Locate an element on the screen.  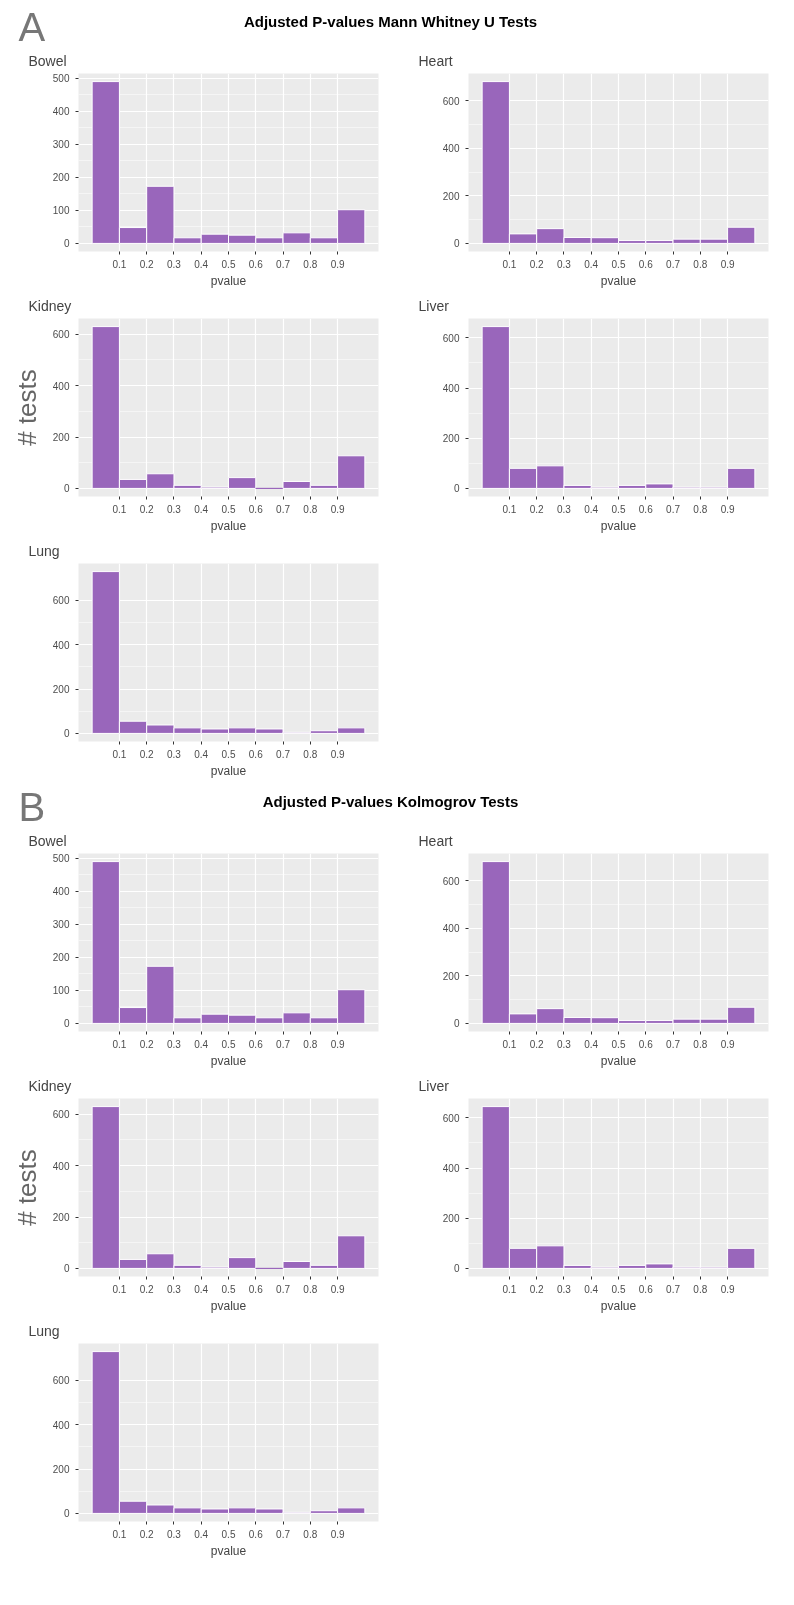
chart-title: Bowel is located at coordinates (47, 60).